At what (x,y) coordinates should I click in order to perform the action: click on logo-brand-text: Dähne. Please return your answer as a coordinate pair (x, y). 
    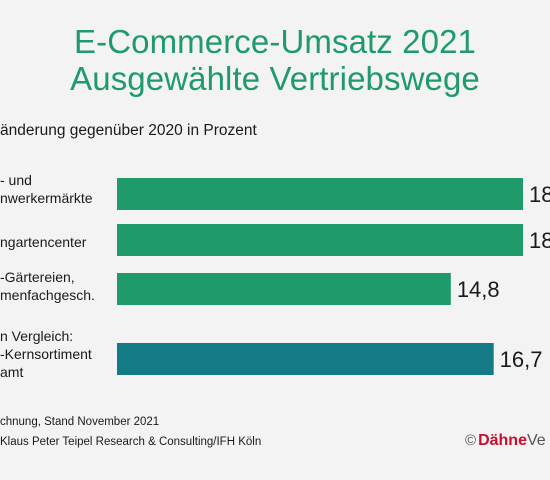
    Looking at the image, I should click on (502, 440).